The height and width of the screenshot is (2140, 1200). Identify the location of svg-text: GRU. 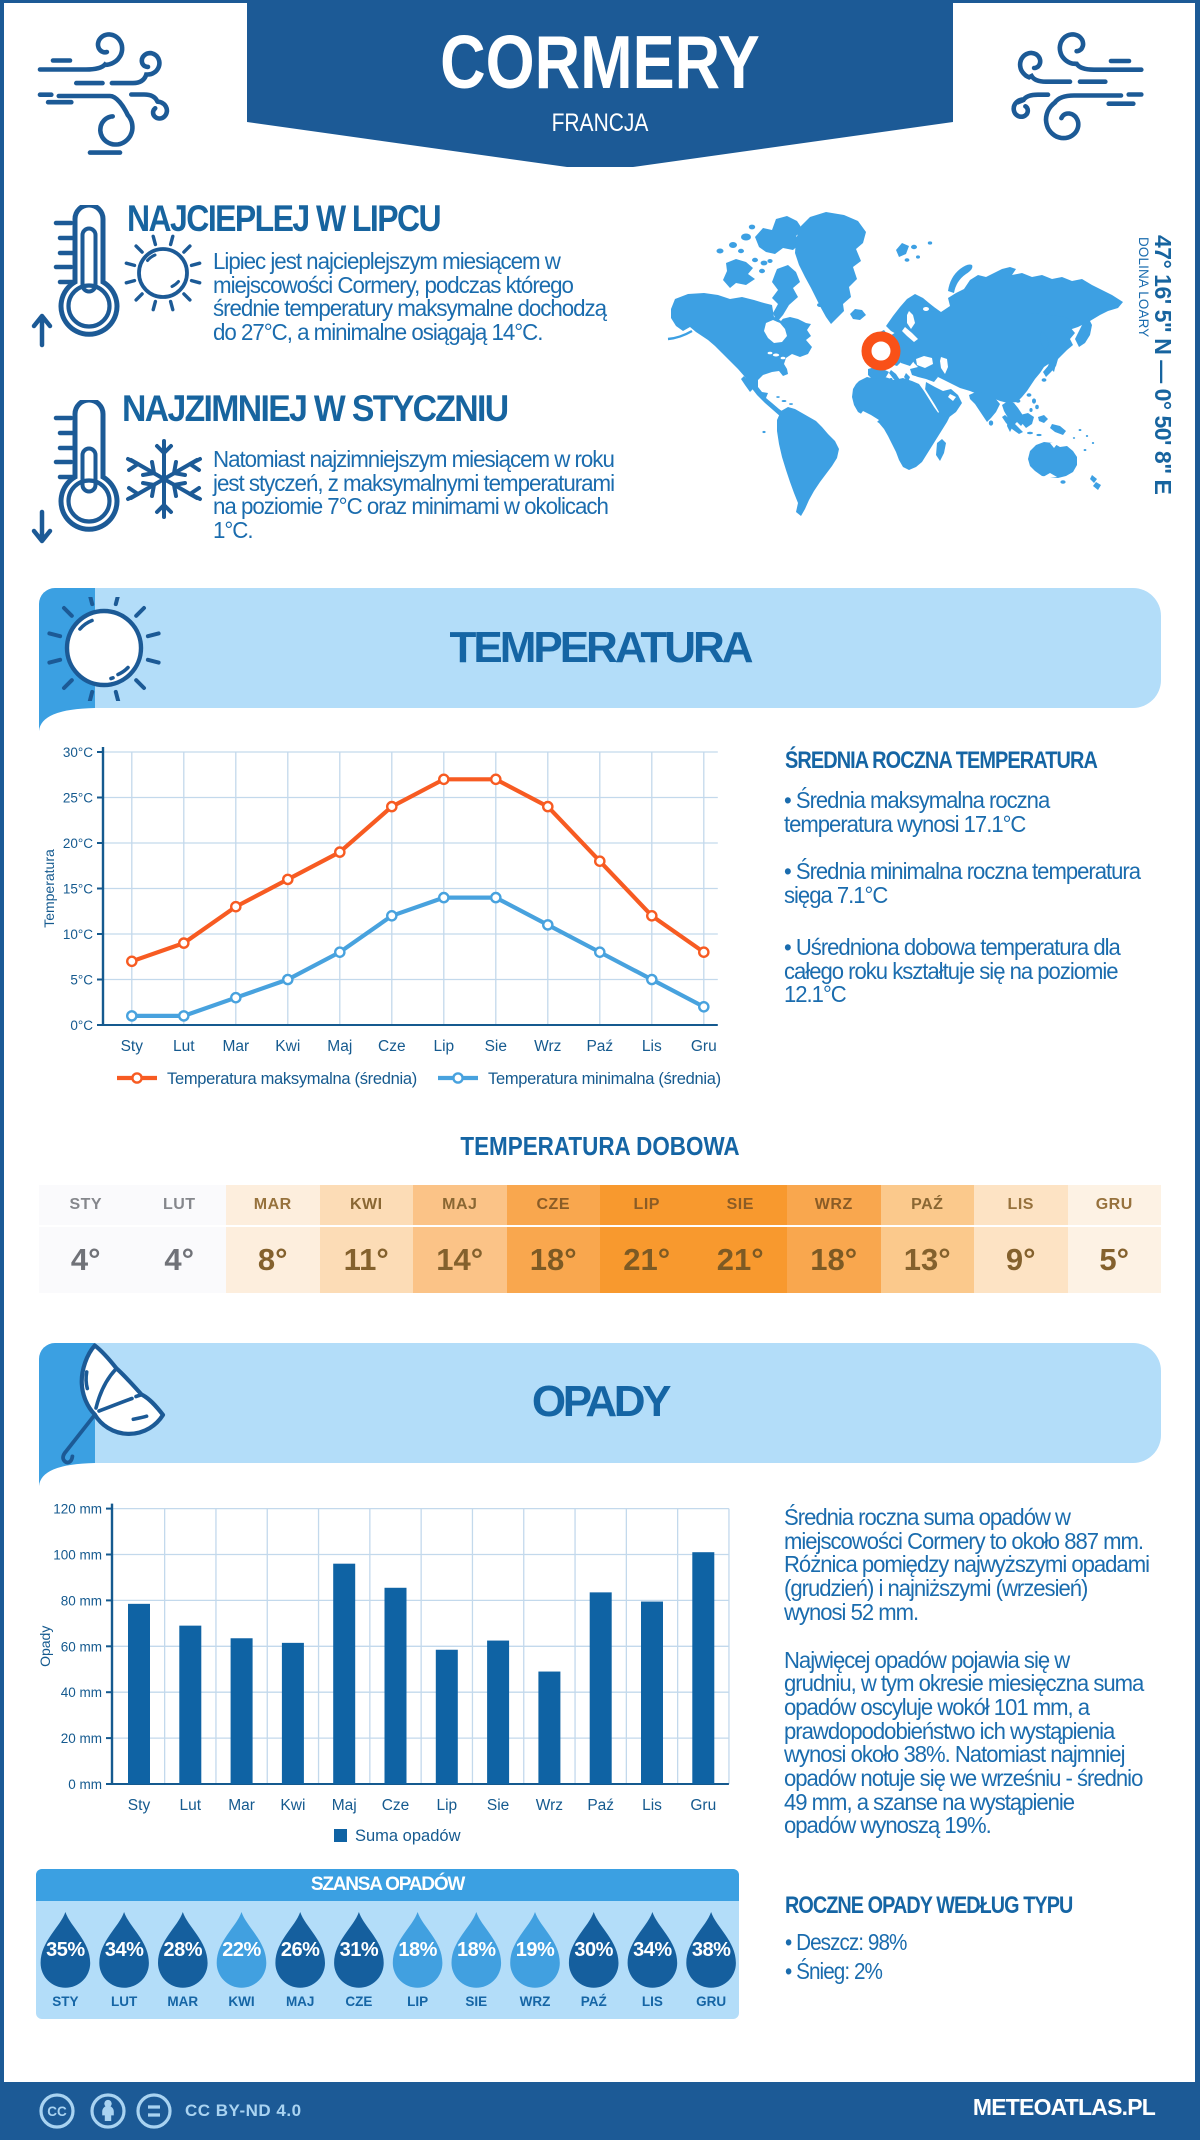
(711, 2001).